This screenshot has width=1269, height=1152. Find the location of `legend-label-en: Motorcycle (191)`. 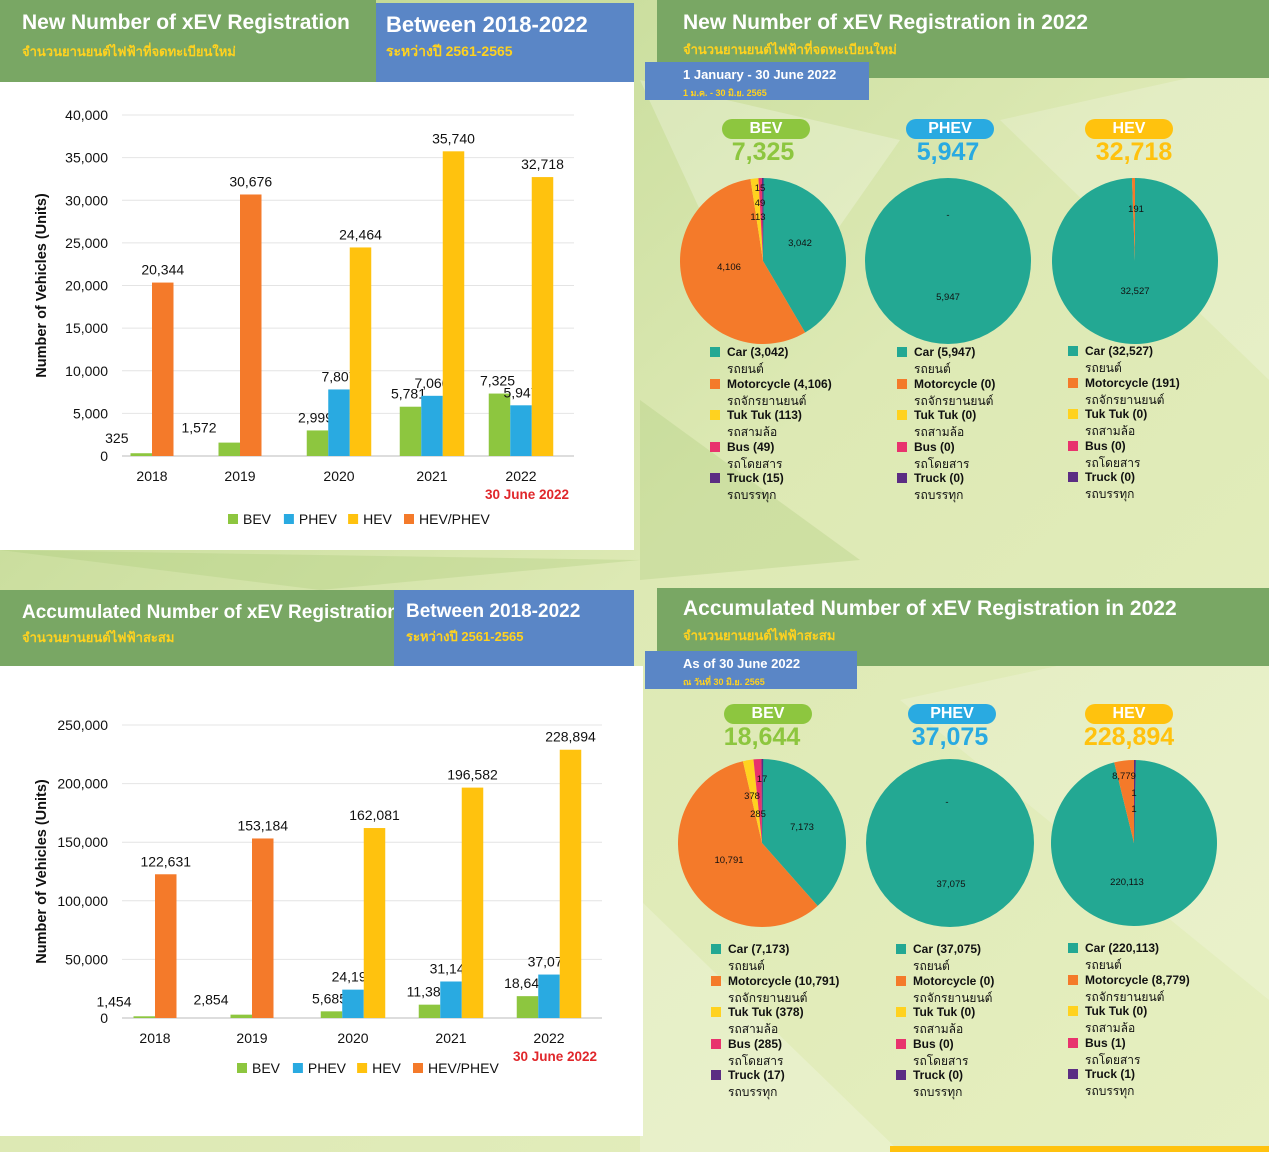

legend-label-en: Motorcycle (191) is located at coordinates (1132, 382).